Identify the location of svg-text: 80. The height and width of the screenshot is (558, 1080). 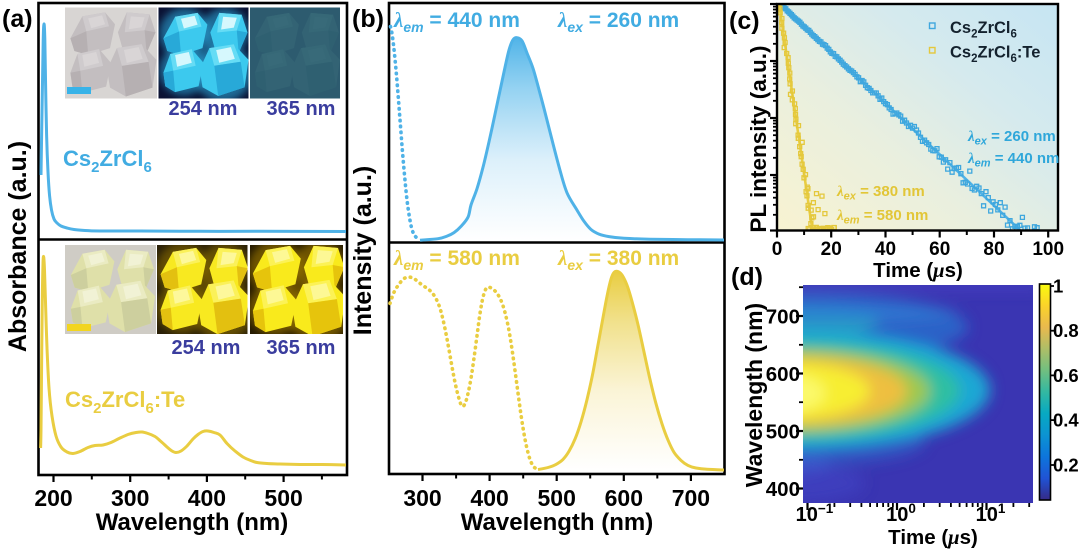
(993, 249).